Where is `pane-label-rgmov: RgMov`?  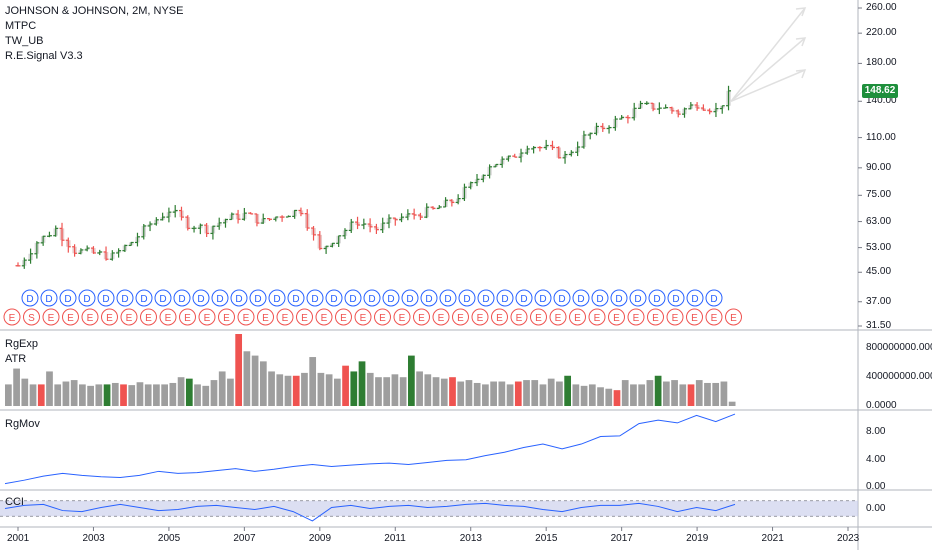
pane-label-rgmov: RgMov is located at coordinates (22, 424).